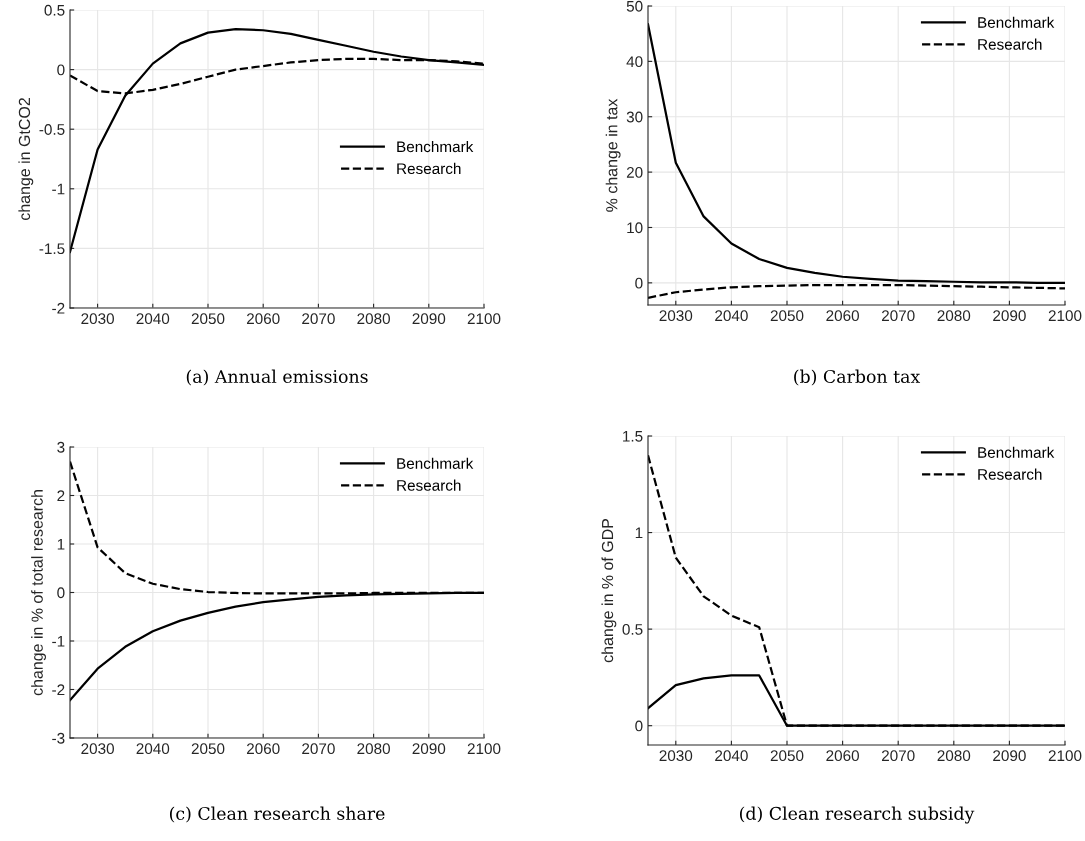 This screenshot has height=841, width=1085. I want to click on y-axis-title: % change in tax, so click(613, 155).